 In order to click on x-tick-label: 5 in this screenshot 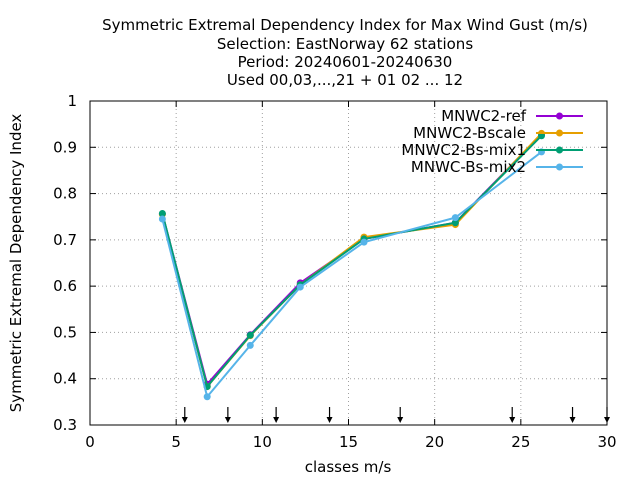, I will do `click(176, 442)`.